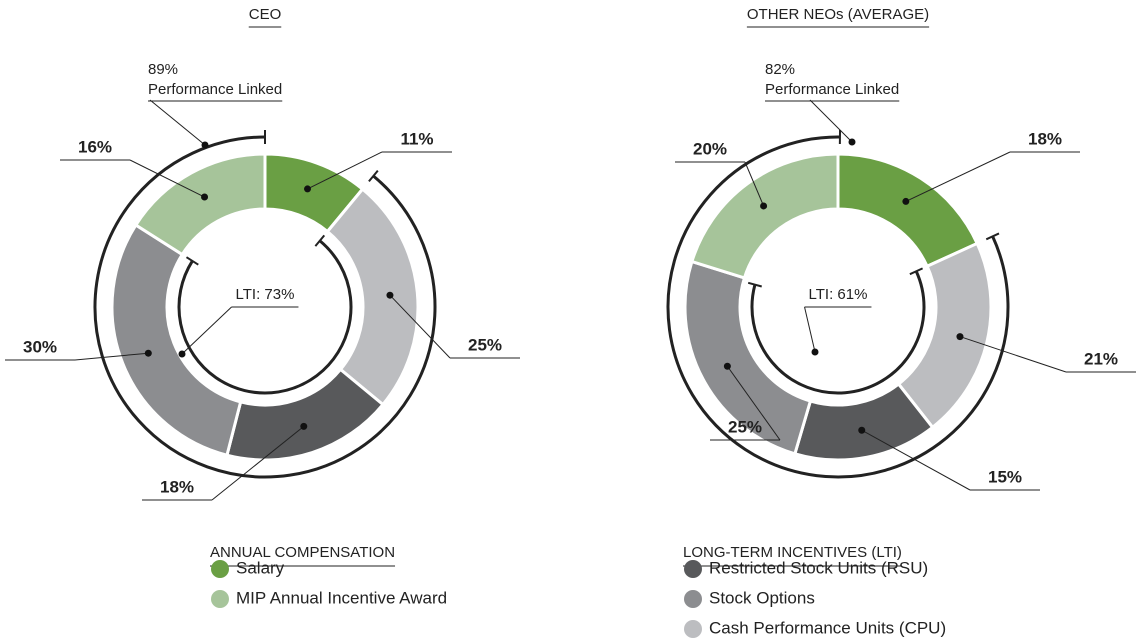  What do you see at coordinates (1101, 358) in the screenshot?
I see `value-label: 21%` at bounding box center [1101, 358].